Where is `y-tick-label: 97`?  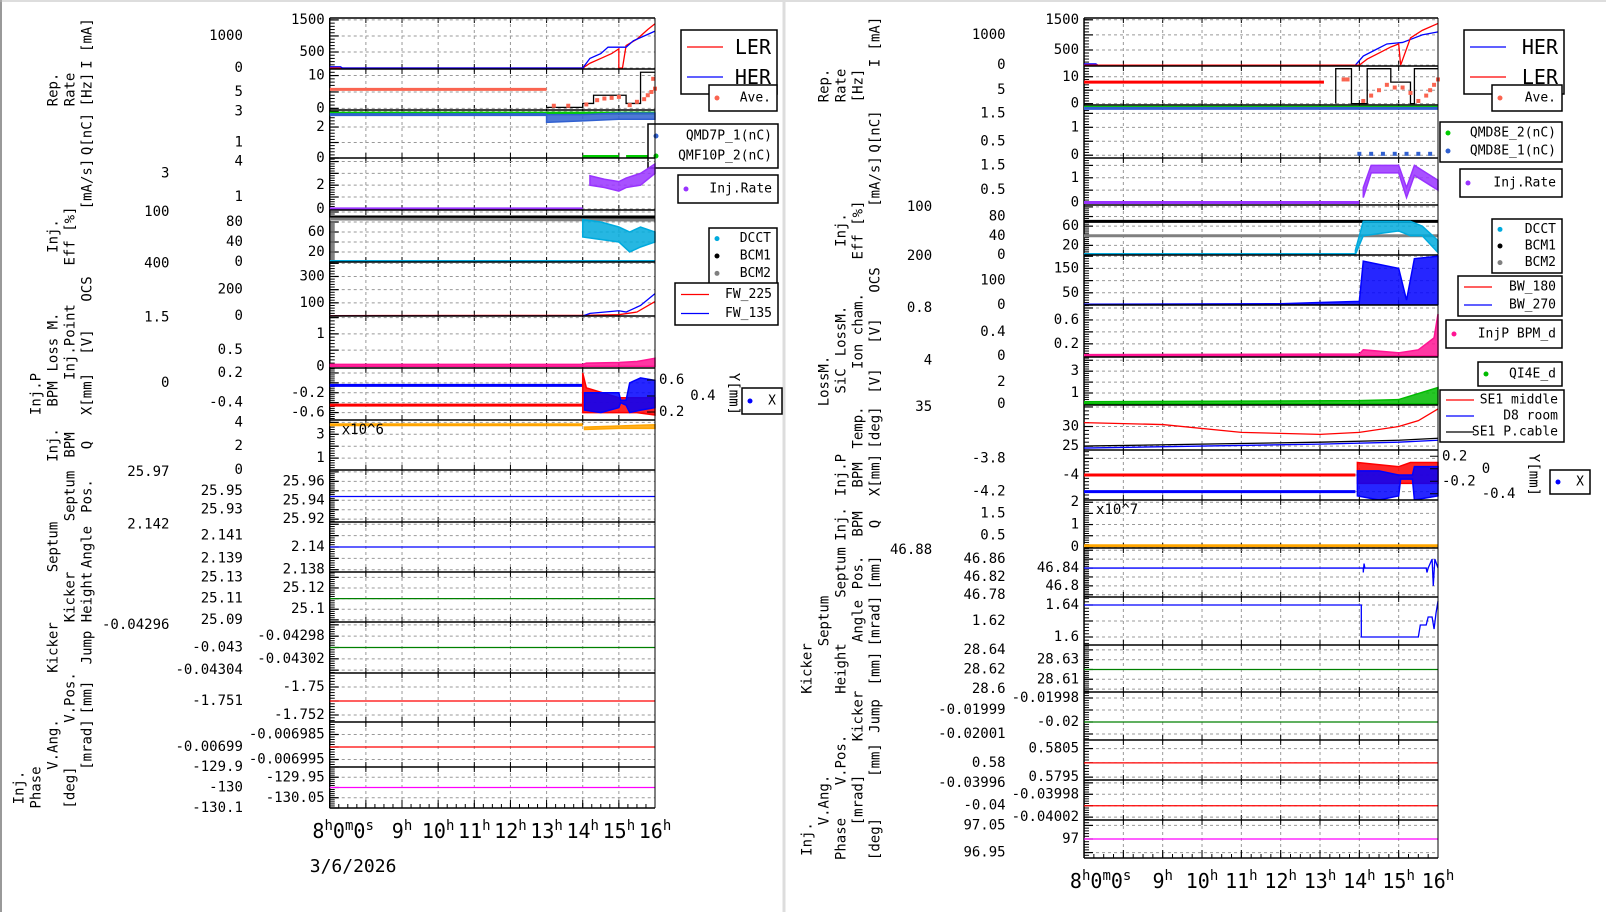 y-tick-label: 97 is located at coordinates (1070, 839).